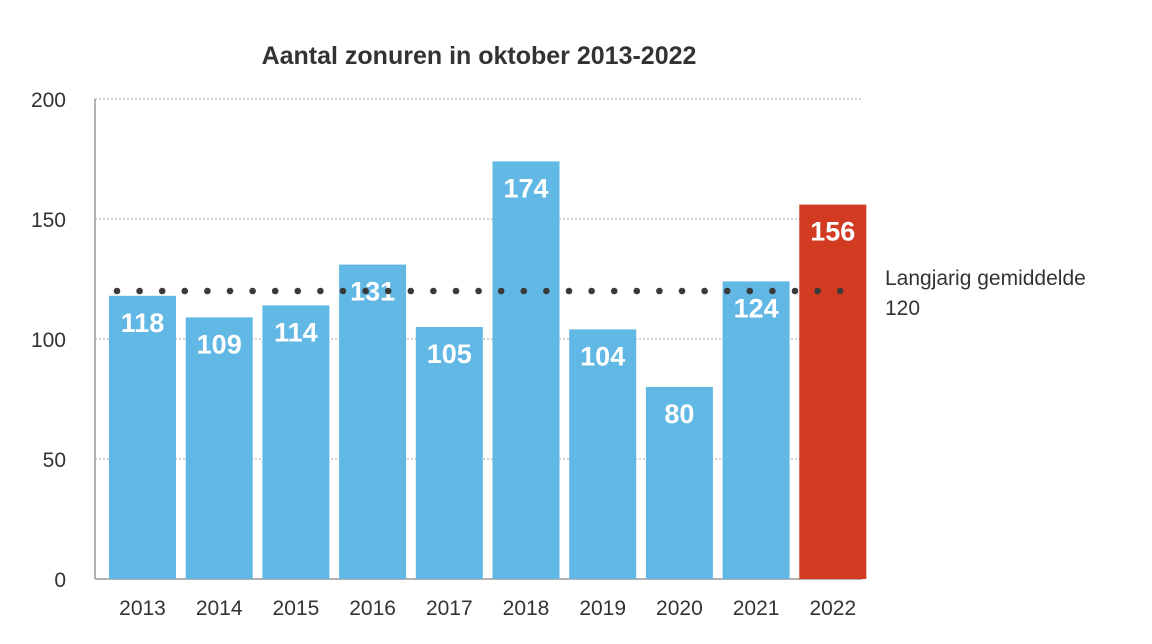  What do you see at coordinates (48, 340) in the screenshot?
I see `y-tick-label: 100` at bounding box center [48, 340].